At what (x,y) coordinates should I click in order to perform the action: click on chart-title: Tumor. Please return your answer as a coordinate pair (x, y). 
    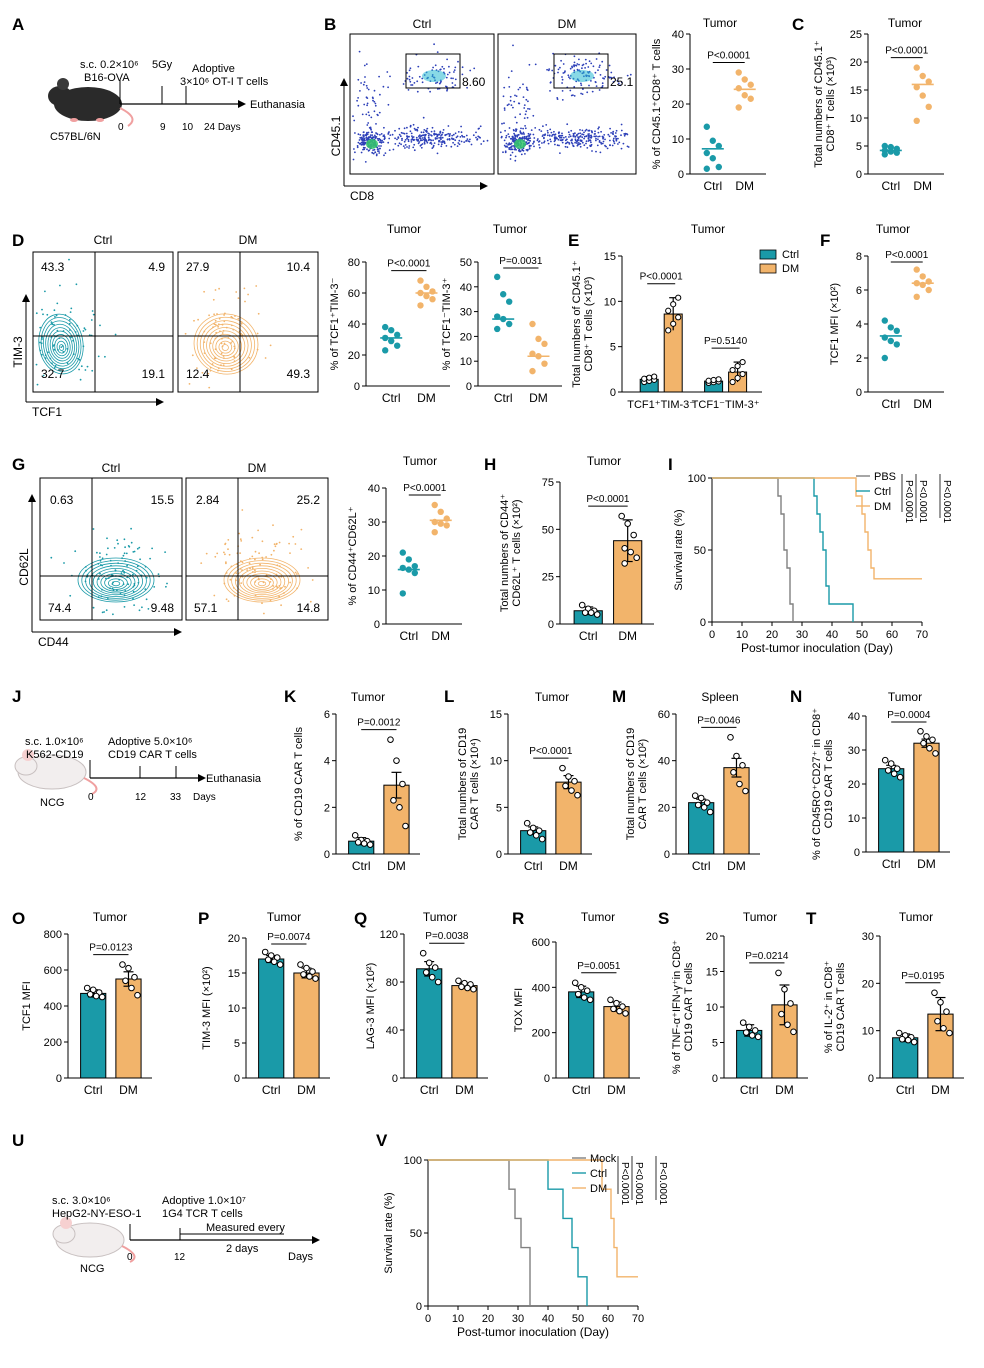
    Looking at the image, I should click on (552, 697).